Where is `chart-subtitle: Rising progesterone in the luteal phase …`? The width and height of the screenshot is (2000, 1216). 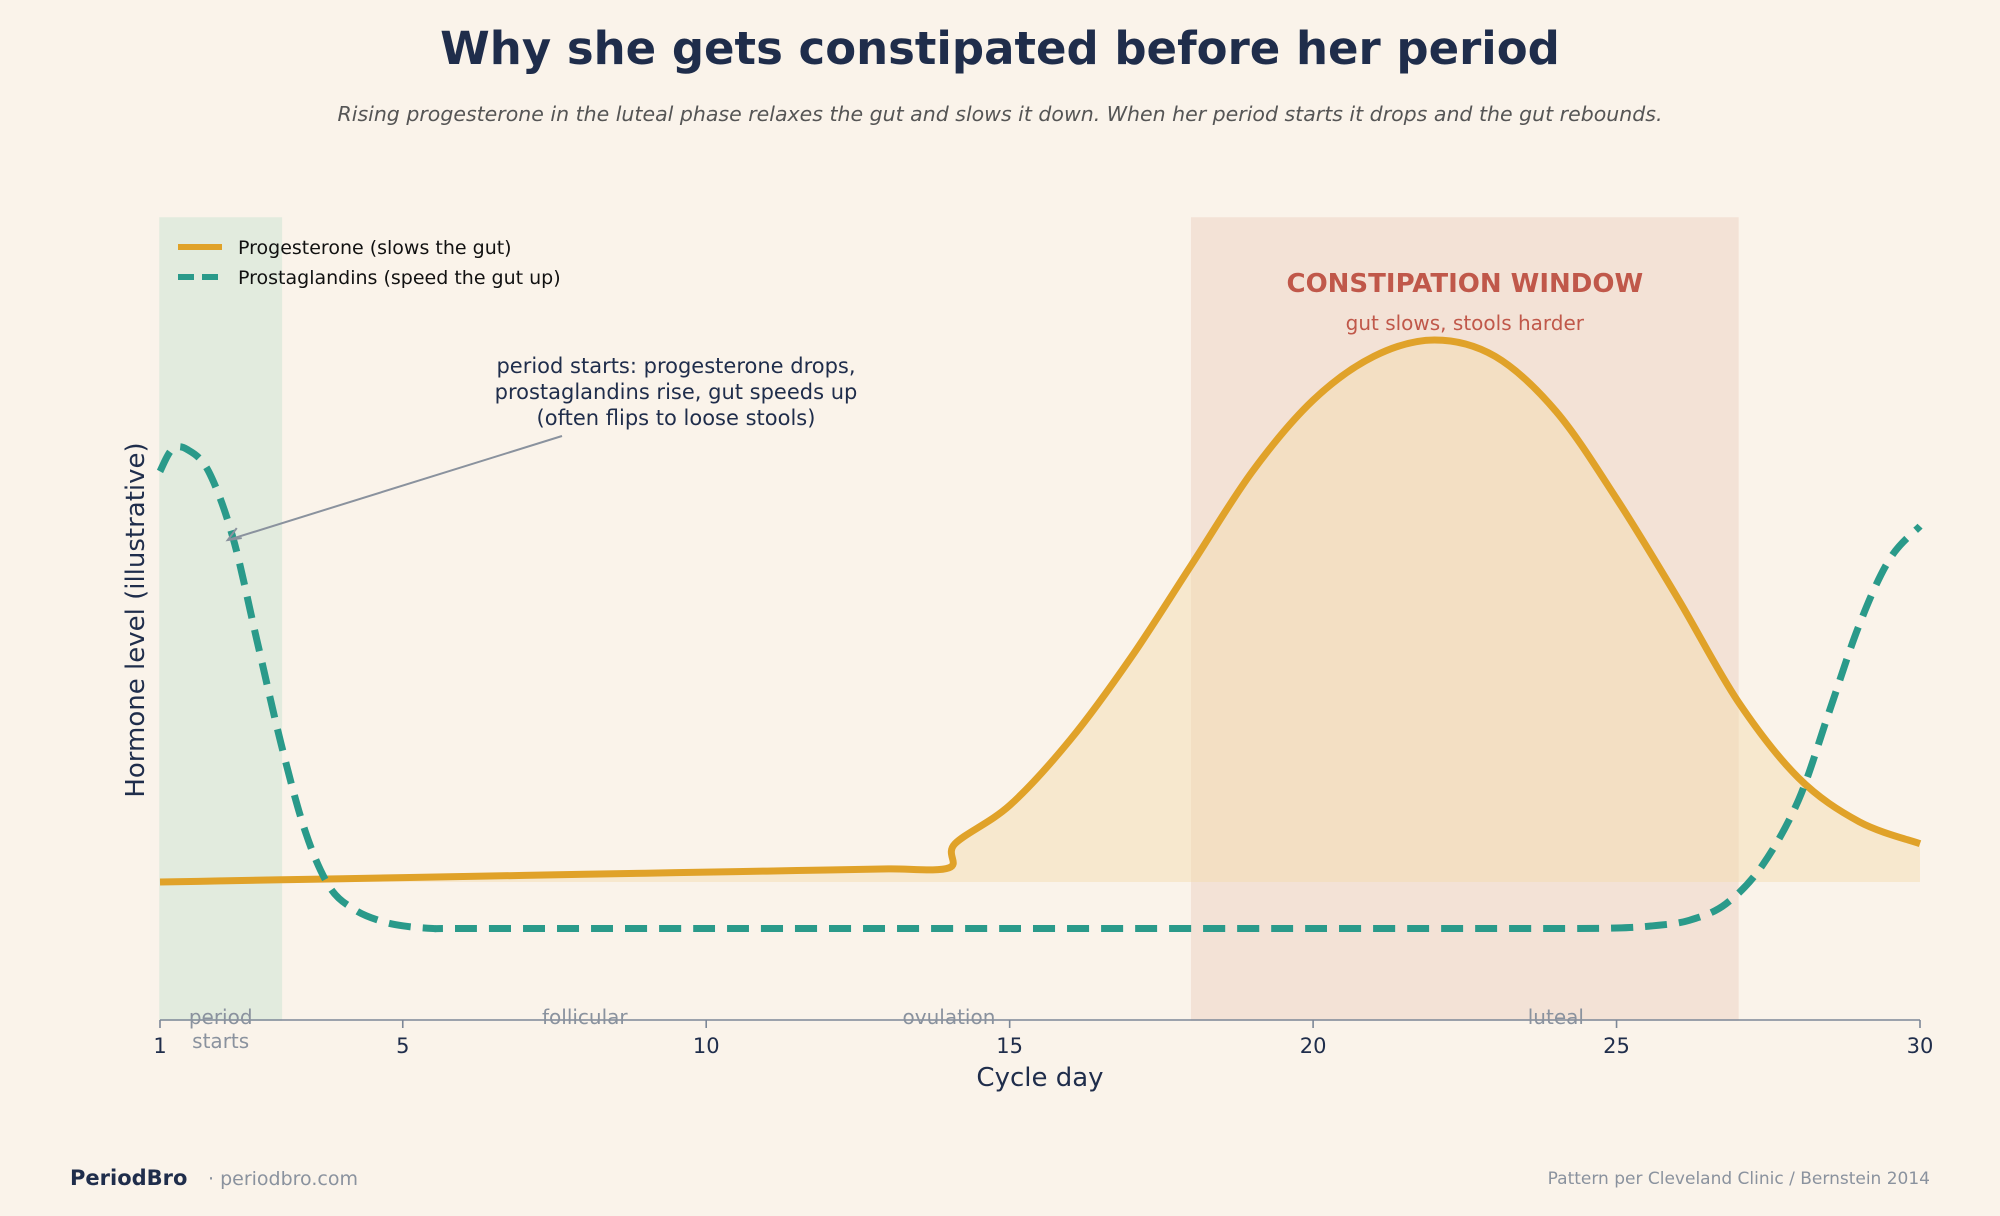 chart-subtitle: Rising progesterone in the luteal phase … is located at coordinates (1000, 114).